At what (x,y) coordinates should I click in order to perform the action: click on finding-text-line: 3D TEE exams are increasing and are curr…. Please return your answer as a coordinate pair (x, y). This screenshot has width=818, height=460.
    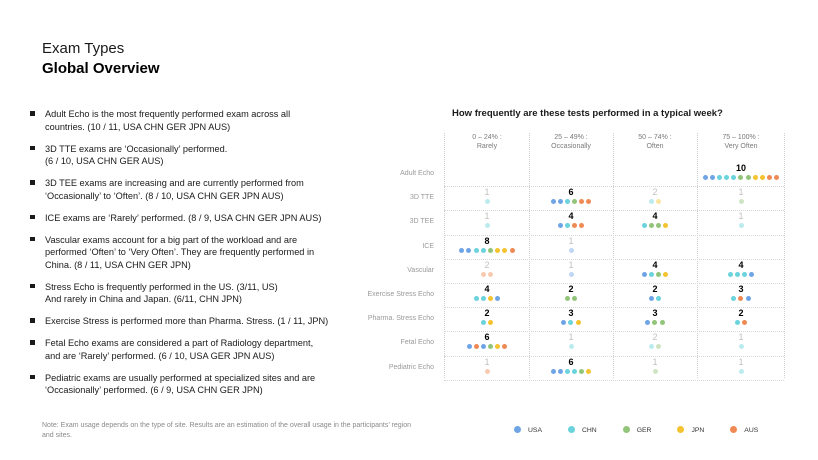
    Looking at the image, I should click on (174, 183).